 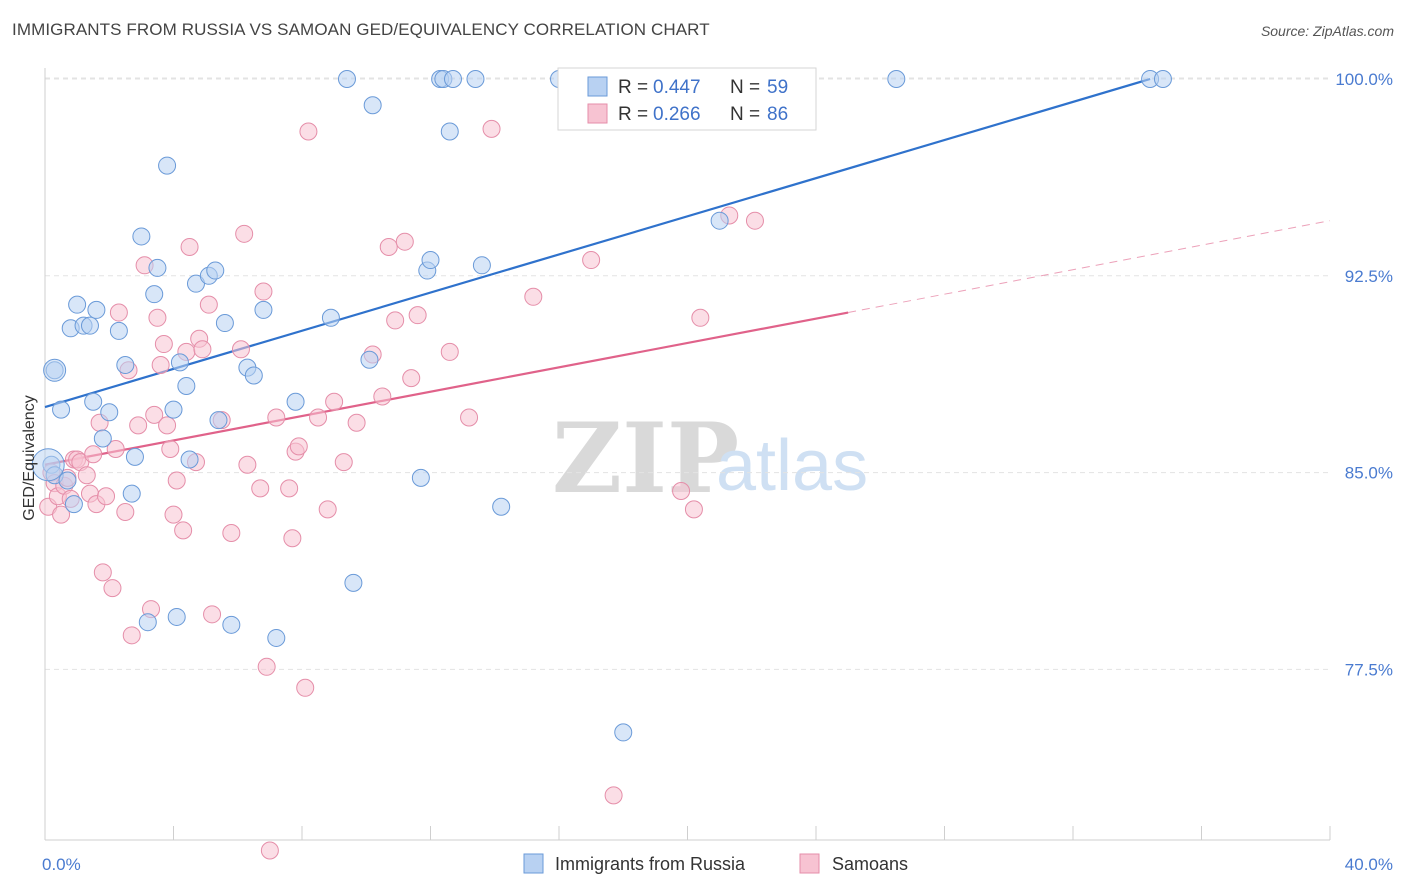 I want to click on series-legend: Immigrants from Russia Samoans, so click(x=715, y=863).